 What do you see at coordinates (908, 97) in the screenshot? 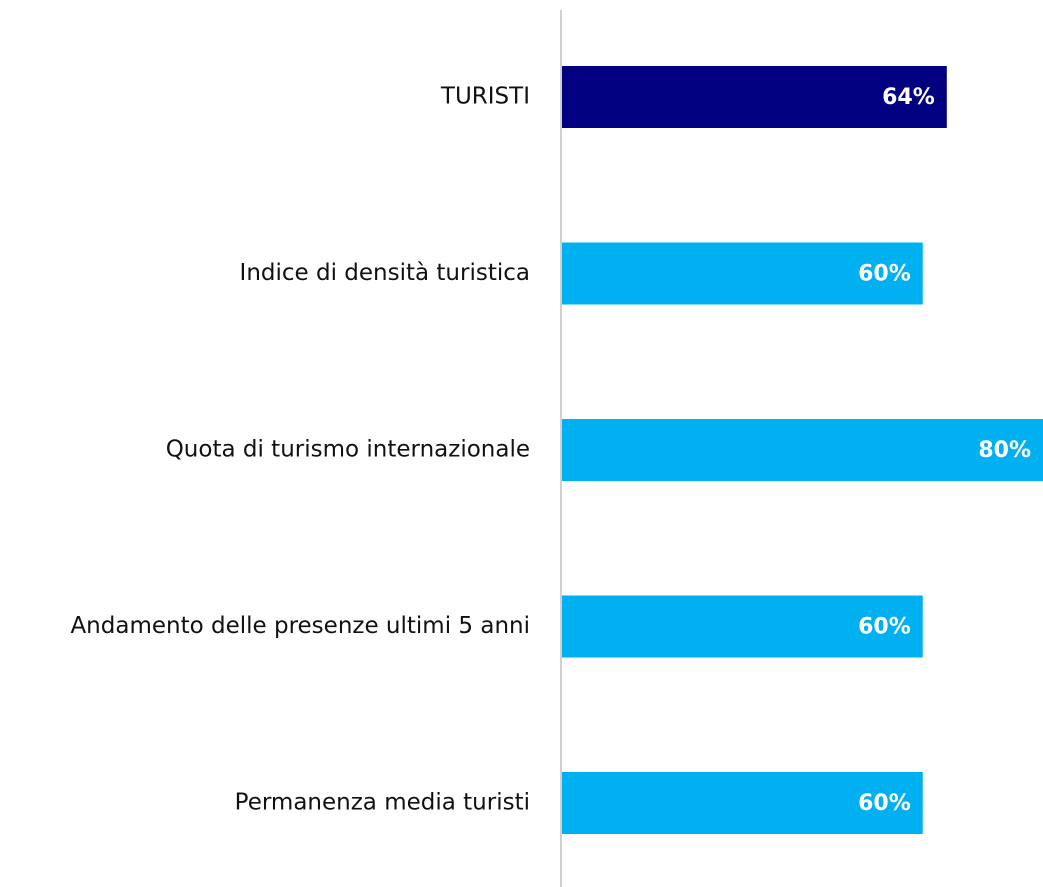
I see `value-label: 64%` at bounding box center [908, 97].